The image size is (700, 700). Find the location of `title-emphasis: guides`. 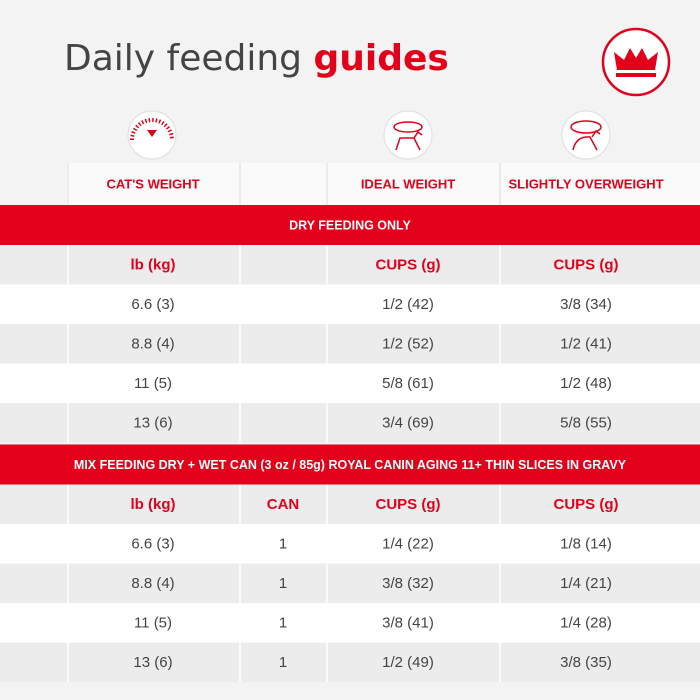

title-emphasis: guides is located at coordinates (380, 58).